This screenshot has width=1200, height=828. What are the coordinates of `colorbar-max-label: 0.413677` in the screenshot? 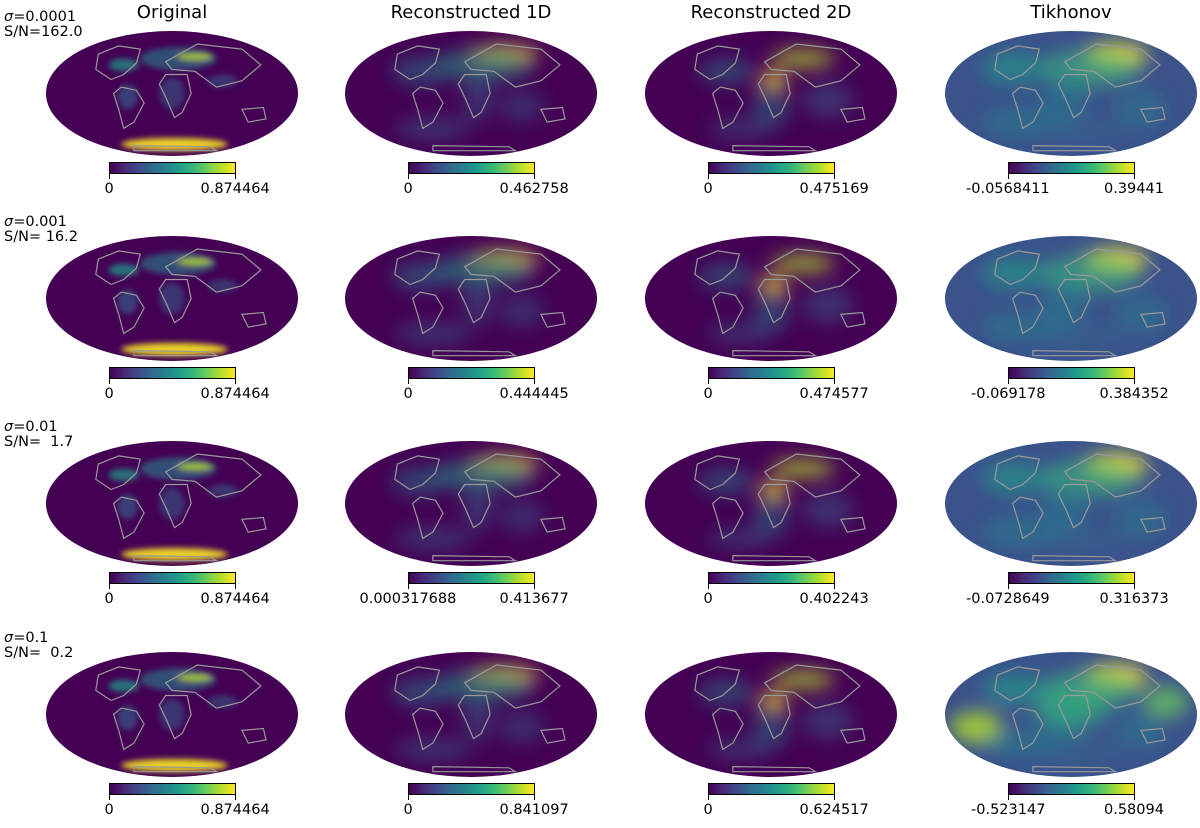 It's located at (534, 599).